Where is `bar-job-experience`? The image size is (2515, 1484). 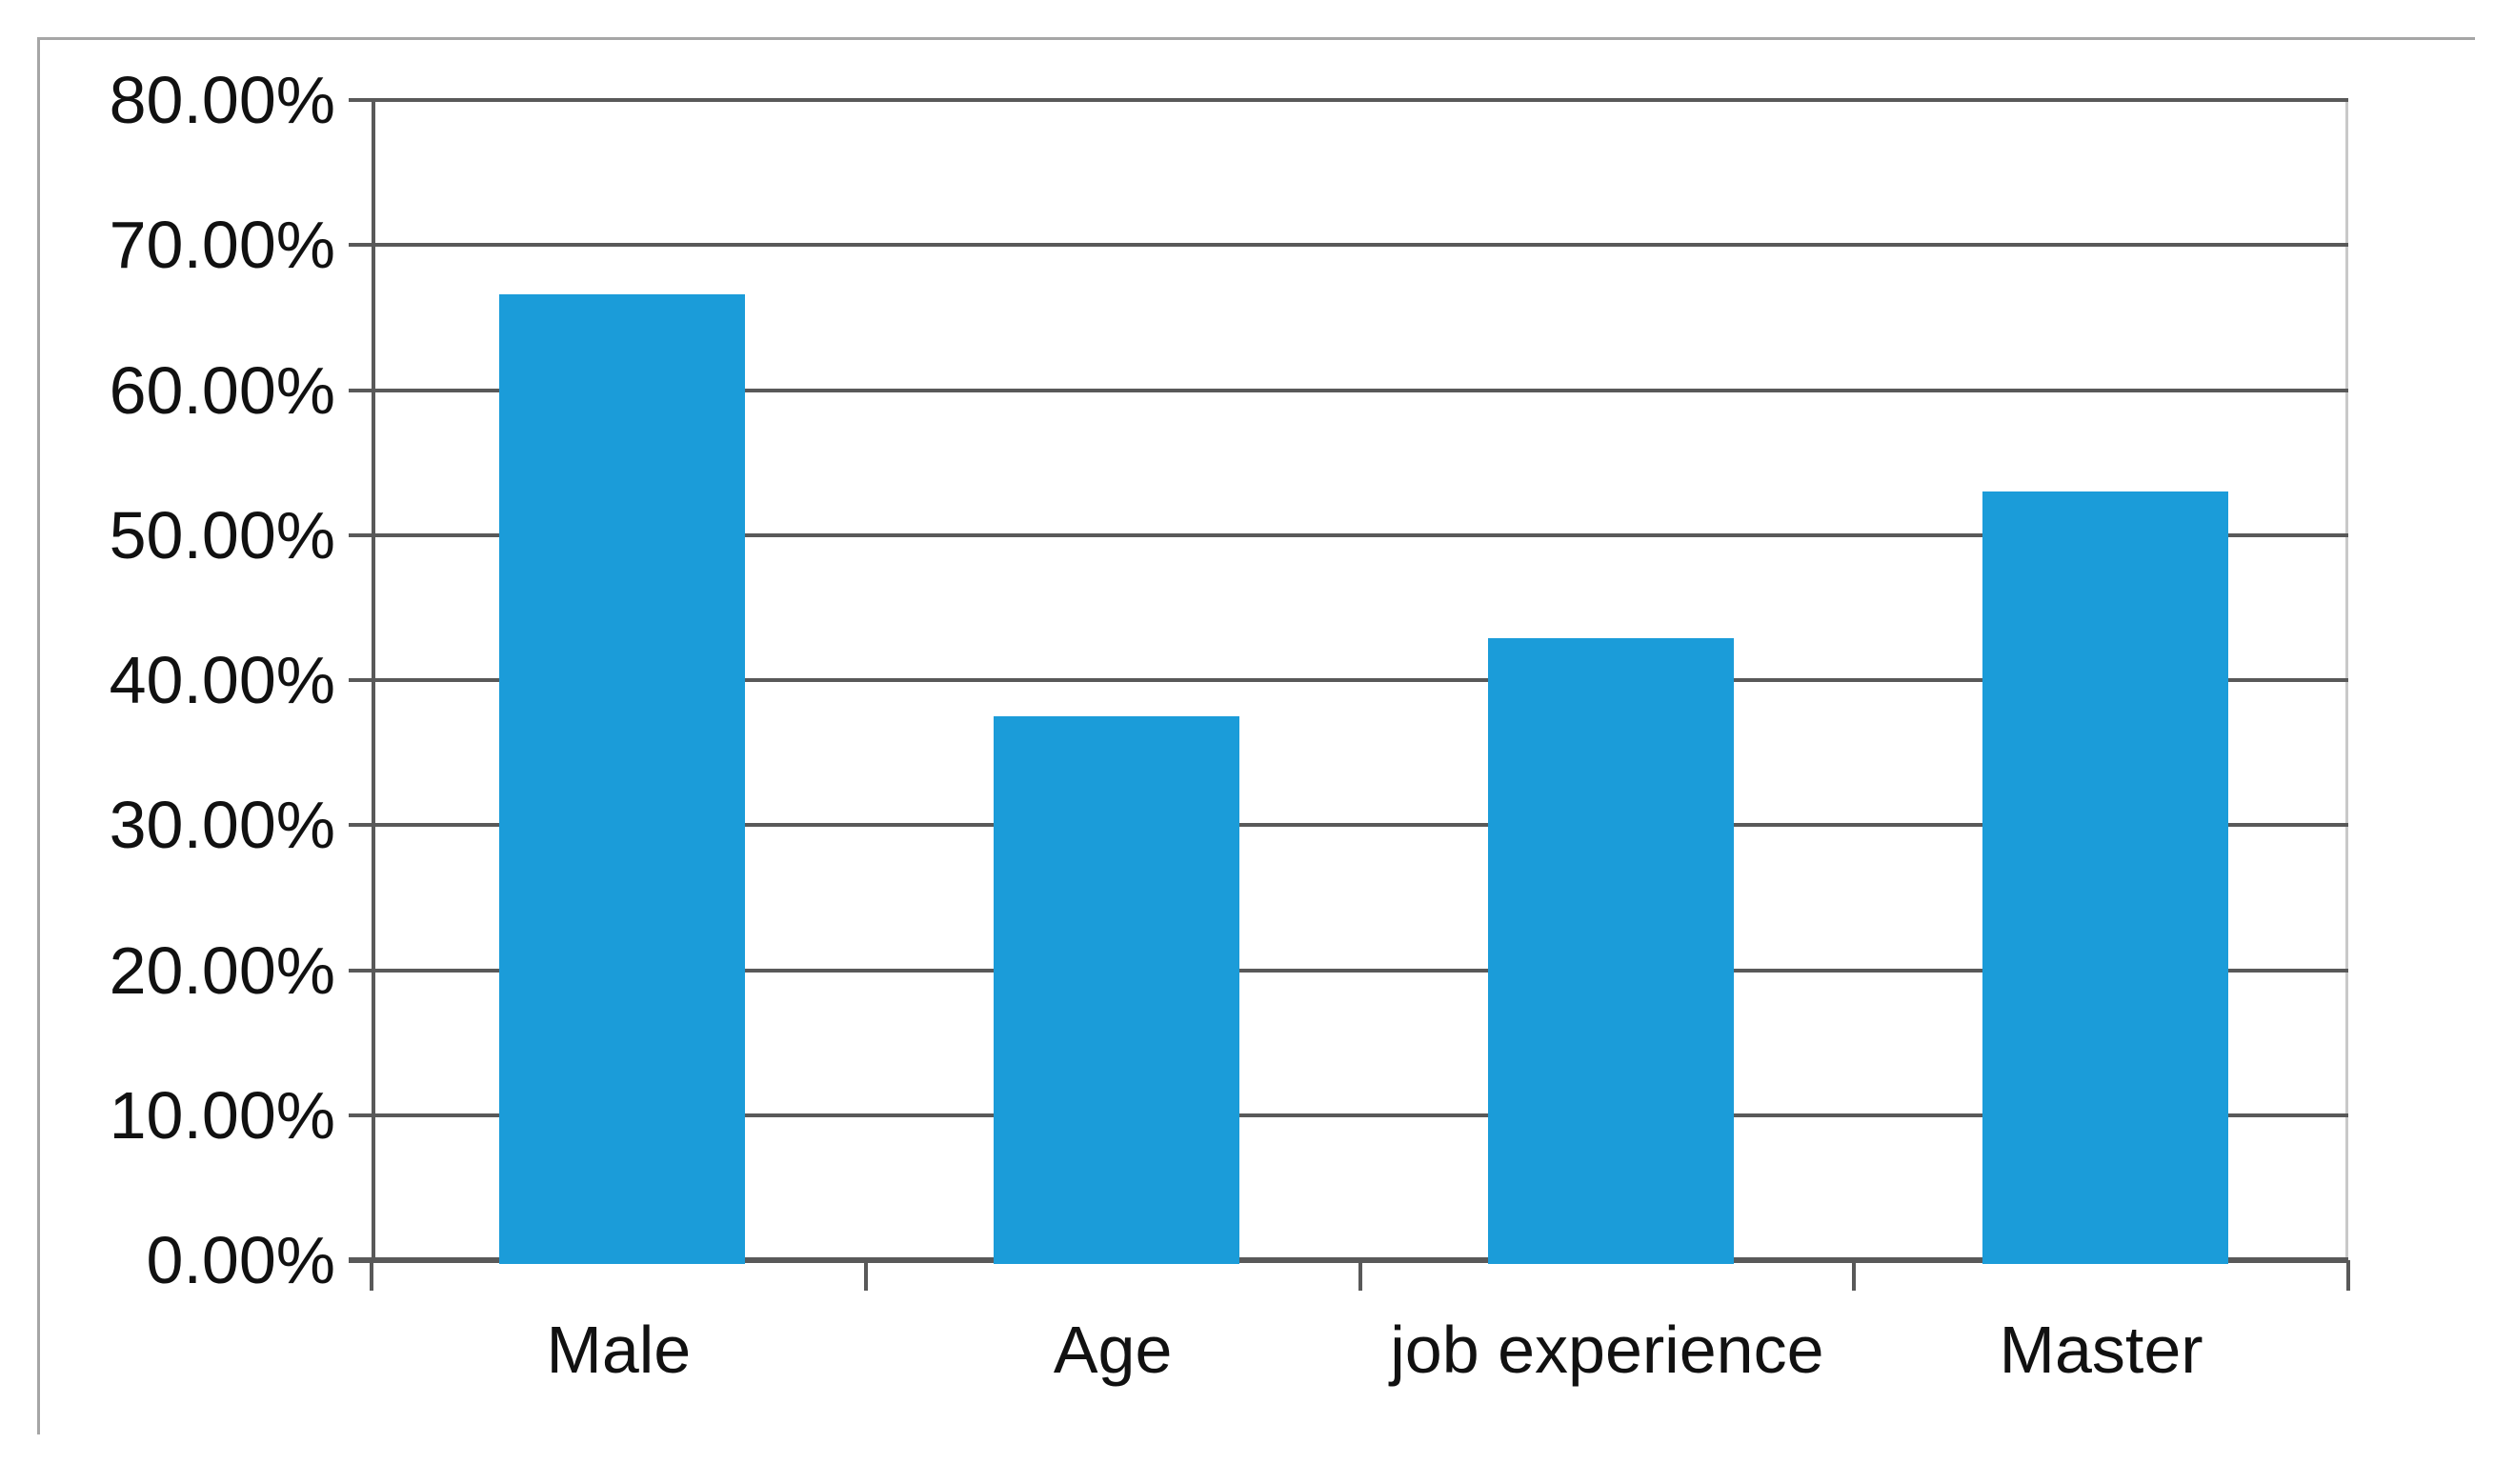 bar-job-experience is located at coordinates (1611, 950).